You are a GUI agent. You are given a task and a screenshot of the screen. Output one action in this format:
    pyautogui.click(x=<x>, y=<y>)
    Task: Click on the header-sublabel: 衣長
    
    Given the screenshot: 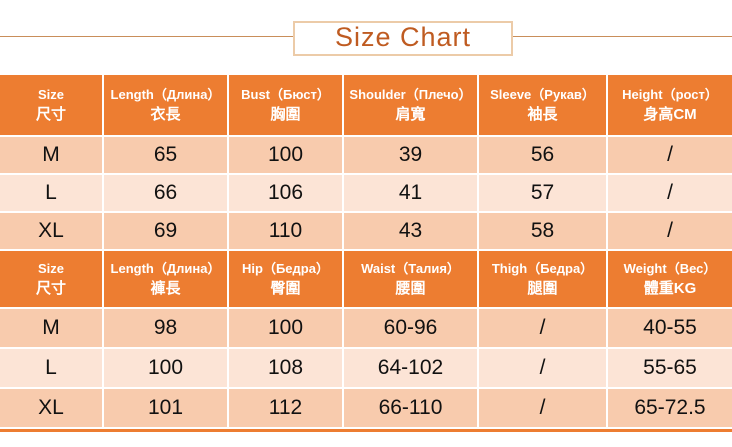 What is the action you would take?
    pyautogui.click(x=165, y=114)
    